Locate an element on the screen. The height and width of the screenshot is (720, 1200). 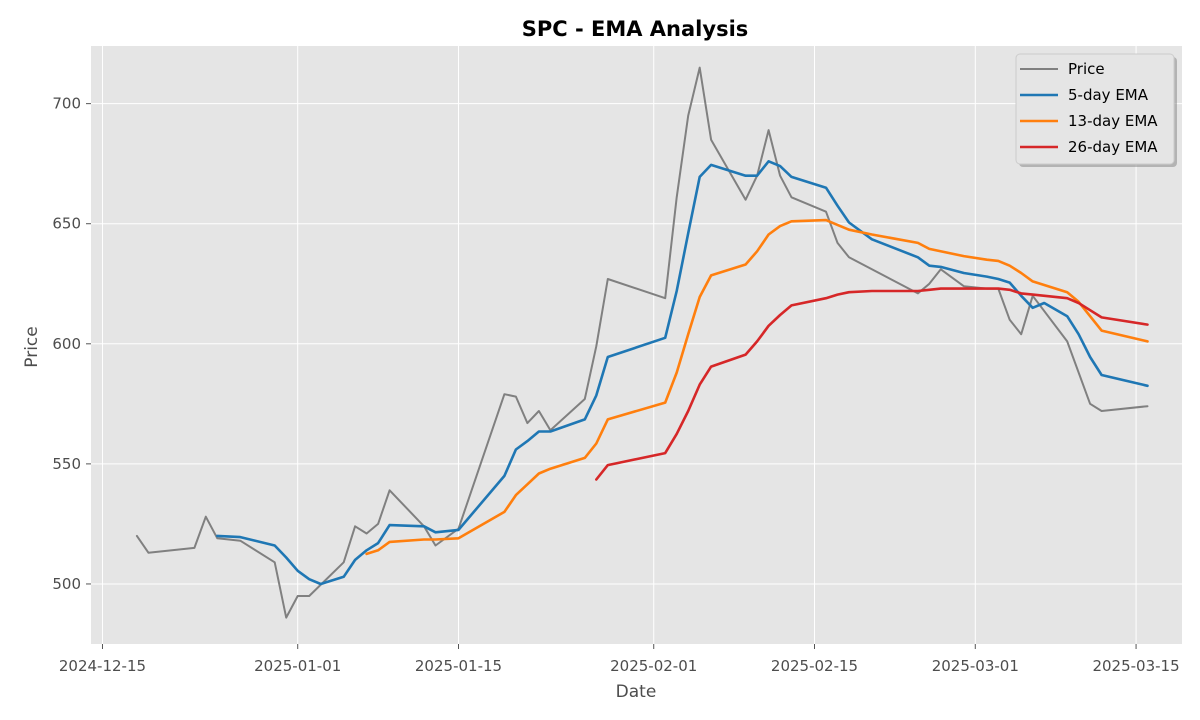
x-tick-label: 2025-01-01 is located at coordinates (297, 666).